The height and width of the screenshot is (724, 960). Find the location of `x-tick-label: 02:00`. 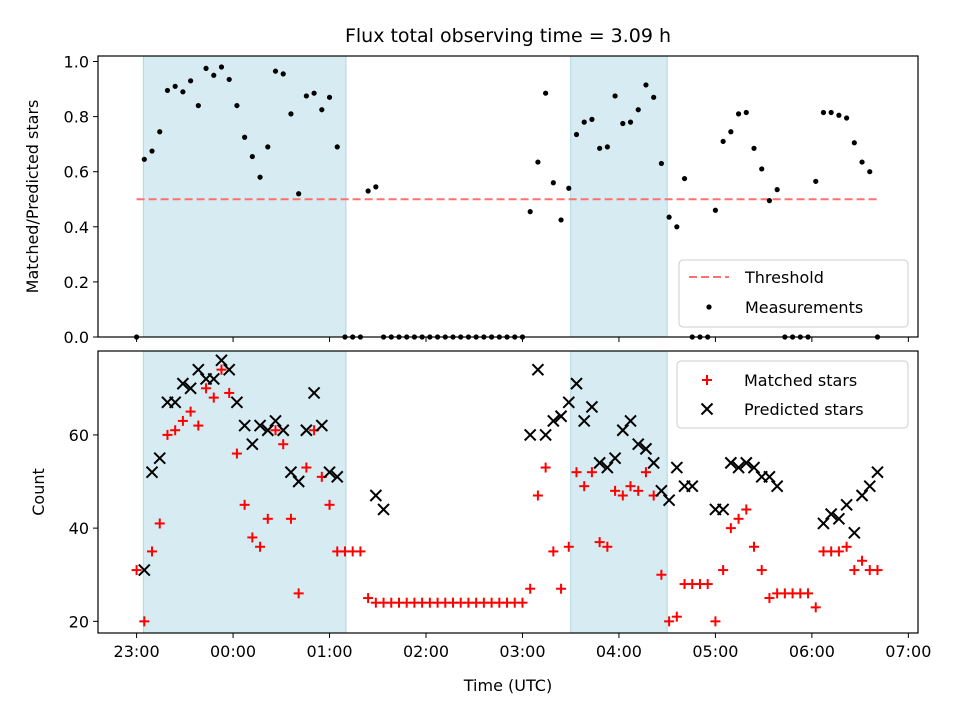

x-tick-label: 02:00 is located at coordinates (426, 651).